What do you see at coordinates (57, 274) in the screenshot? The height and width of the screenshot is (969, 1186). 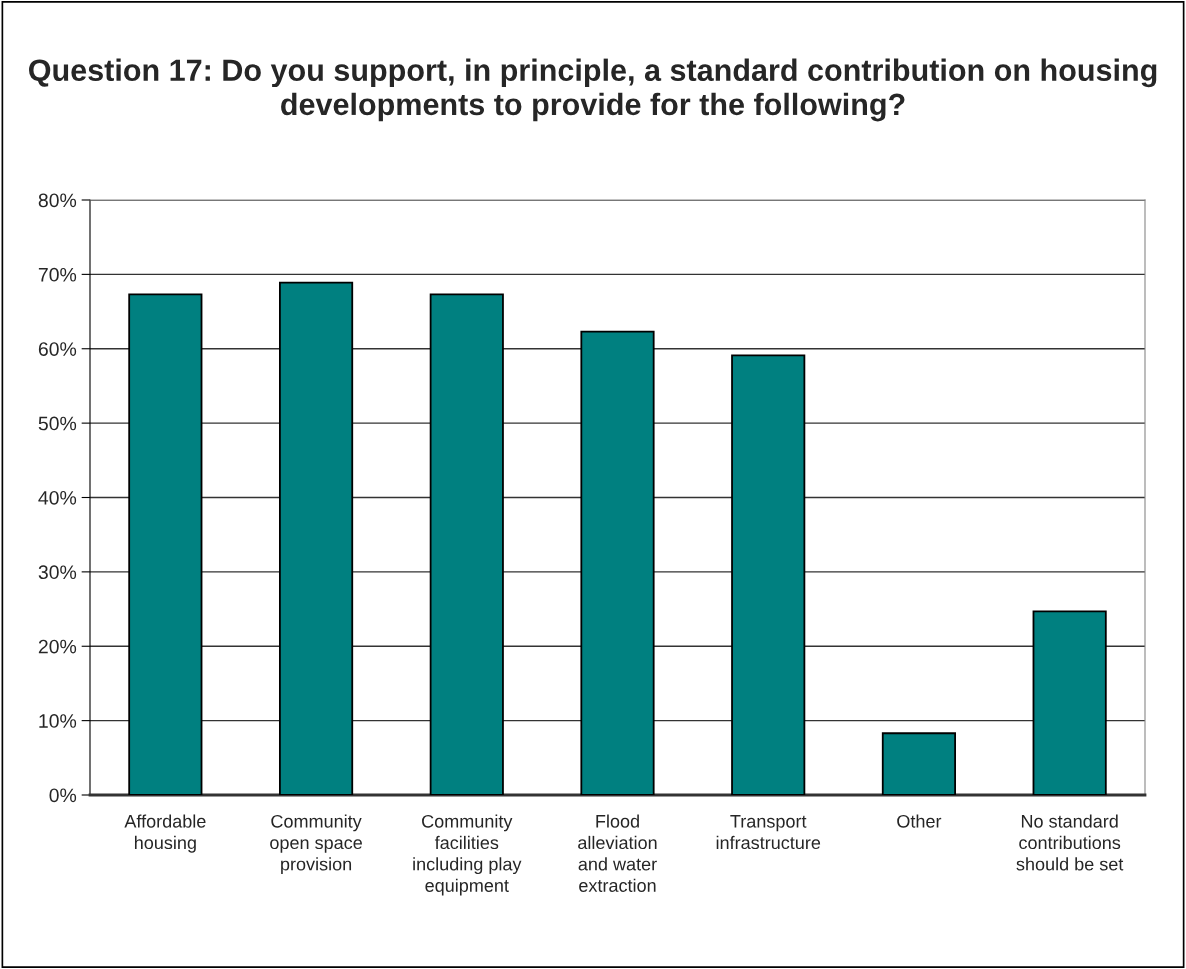 I see `y-tick-label: 70%` at bounding box center [57, 274].